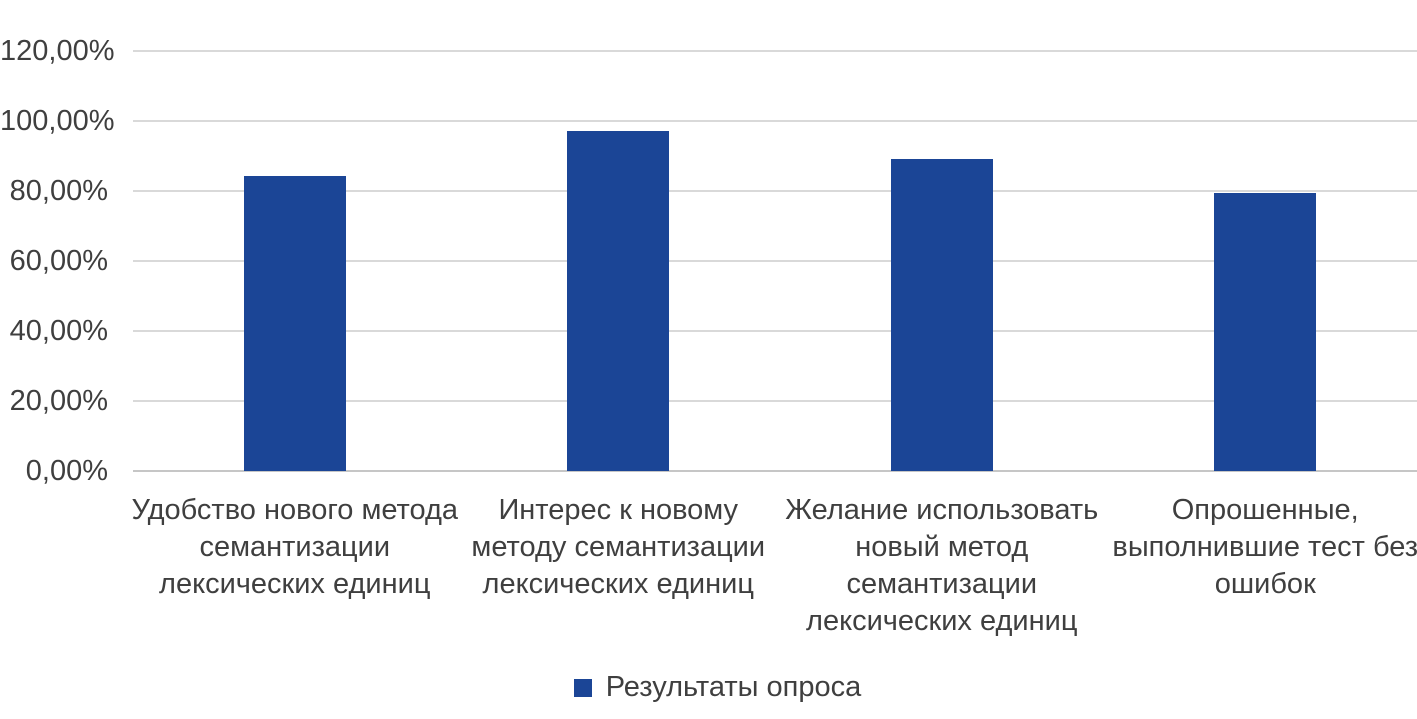 This screenshot has height=719, width=1417. Describe the element at coordinates (1264, 547) in the screenshot. I see `x-axis-category-label-3: Опрошенные, выполнившие тест без ошибок` at that location.